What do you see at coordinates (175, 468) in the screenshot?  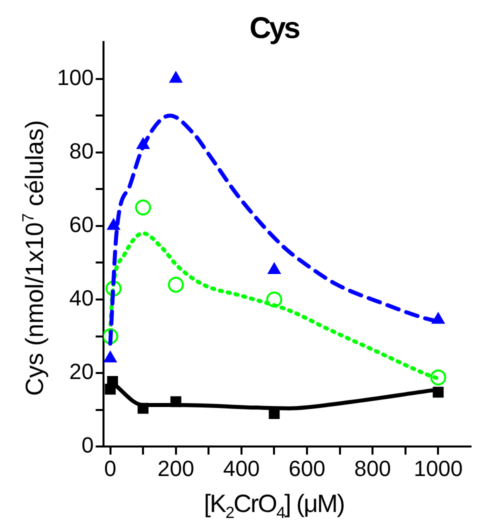 I see `x-tick-label: 200` at bounding box center [175, 468].